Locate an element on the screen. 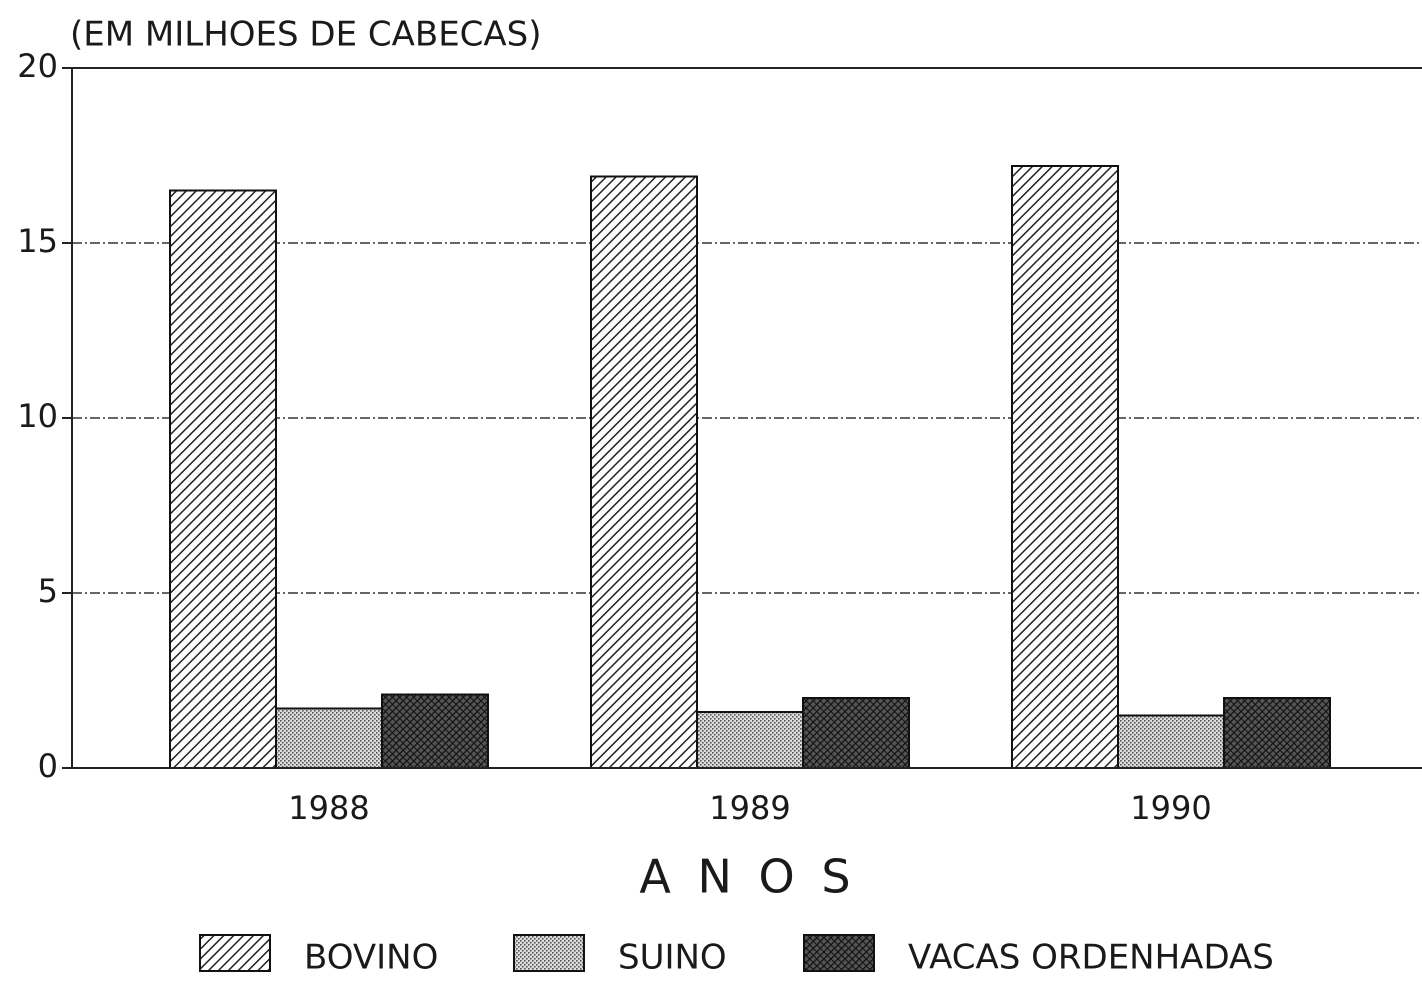 Image resolution: width=1422 pixels, height=984 pixels. x-tick-label: 1988 is located at coordinates (328, 808).